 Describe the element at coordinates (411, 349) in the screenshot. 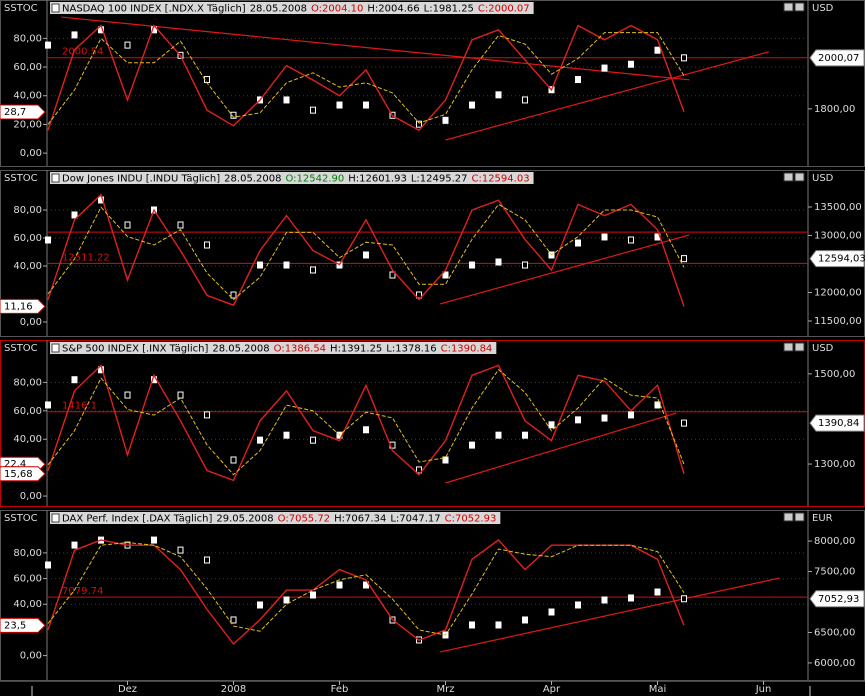

I see `title-part: L:1378.16` at that location.